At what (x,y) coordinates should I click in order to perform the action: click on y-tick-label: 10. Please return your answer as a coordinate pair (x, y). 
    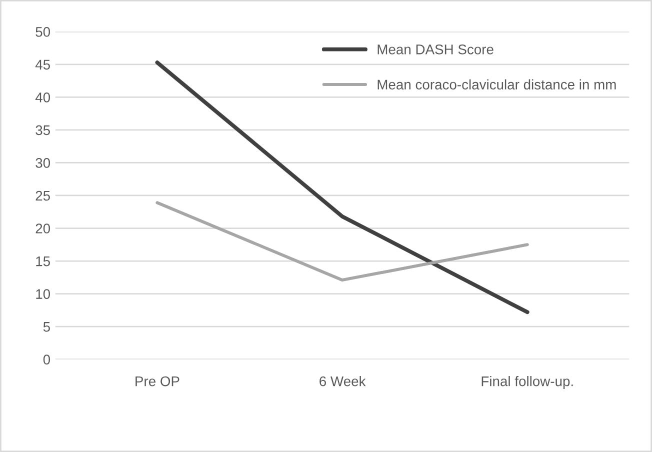
    Looking at the image, I should click on (43, 294).